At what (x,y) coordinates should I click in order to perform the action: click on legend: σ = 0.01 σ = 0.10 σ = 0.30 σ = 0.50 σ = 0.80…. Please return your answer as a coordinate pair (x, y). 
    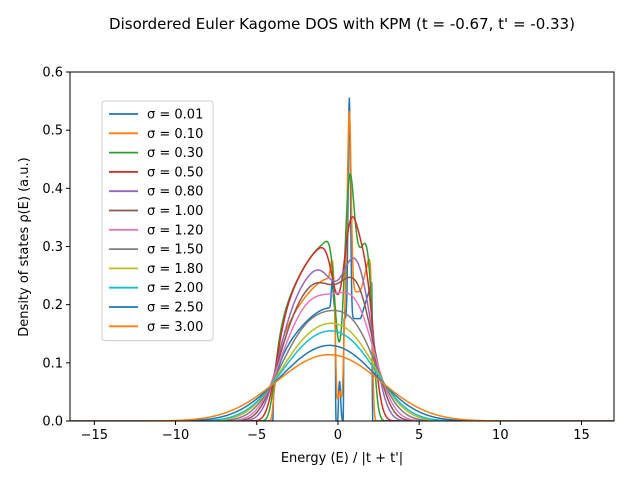
    Looking at the image, I should click on (157, 221).